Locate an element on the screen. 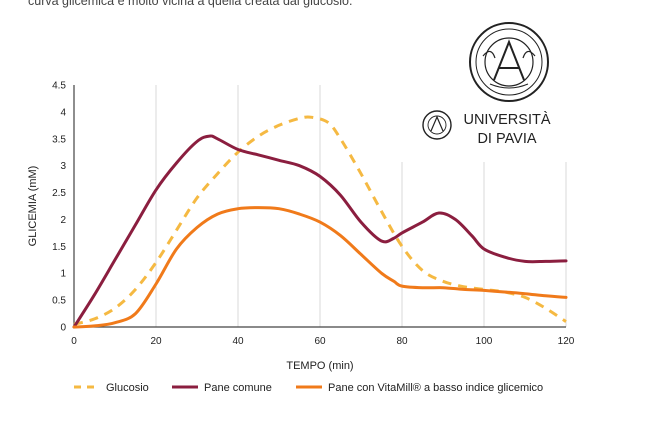 The image size is (647, 436). y-tick-label: 4.5 is located at coordinates (59, 86).